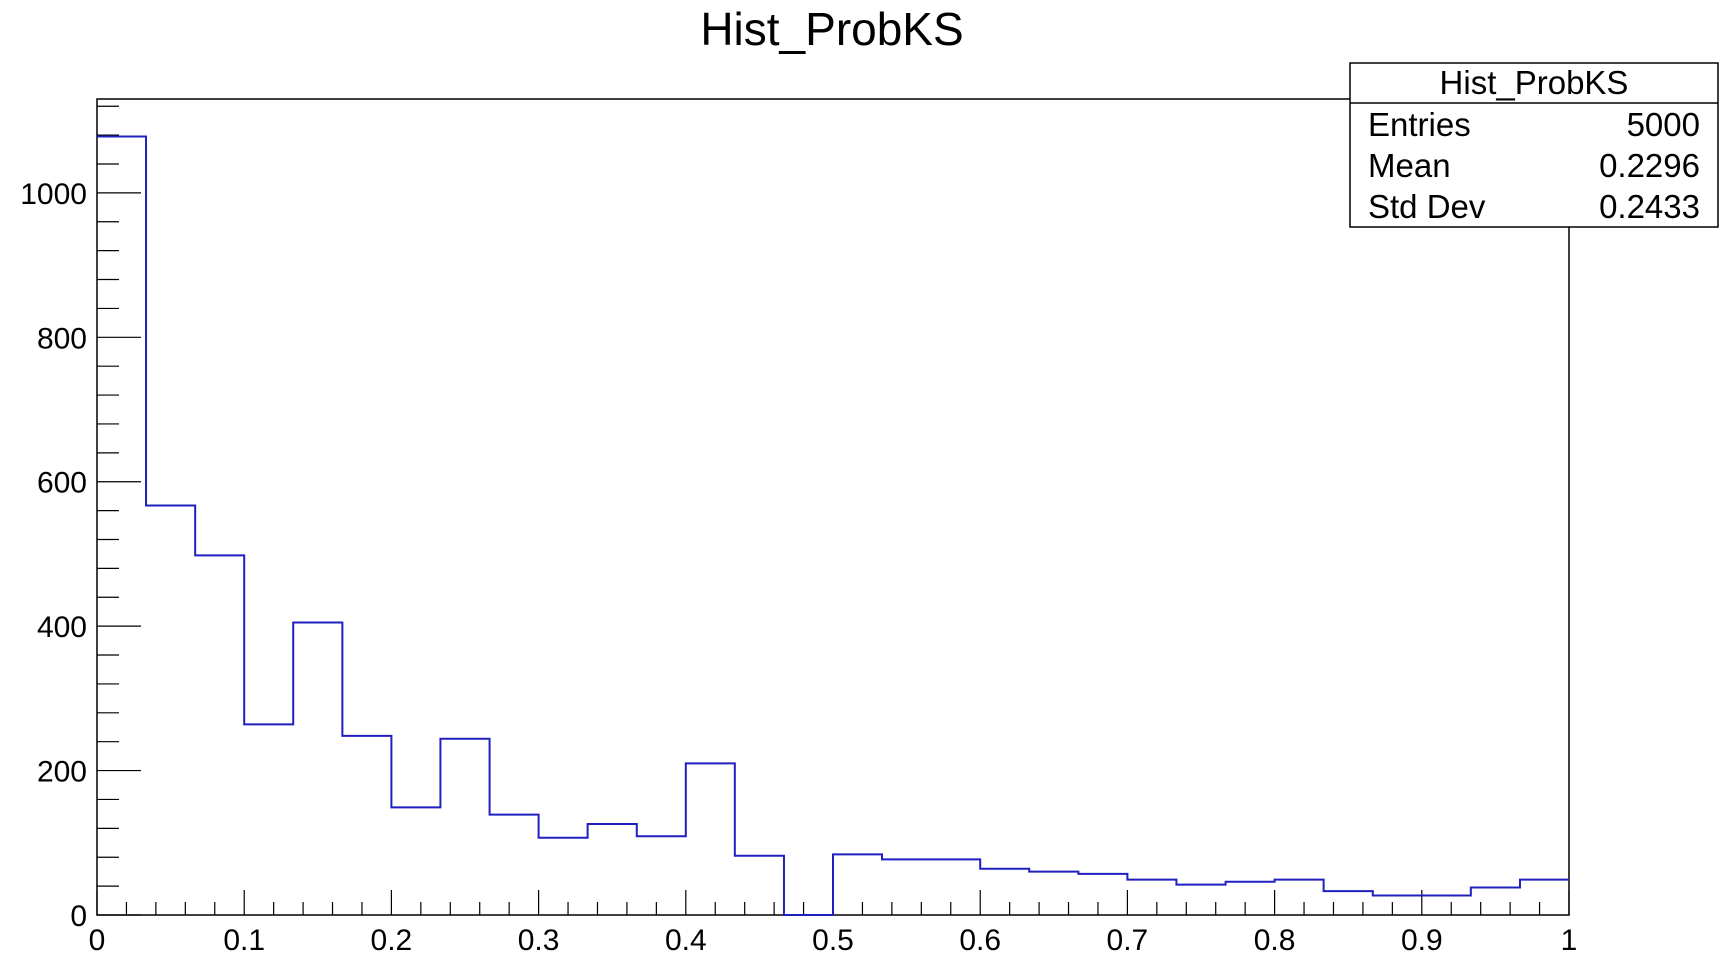  Describe the element at coordinates (62, 338) in the screenshot. I see `y-tick-label: 800` at that location.